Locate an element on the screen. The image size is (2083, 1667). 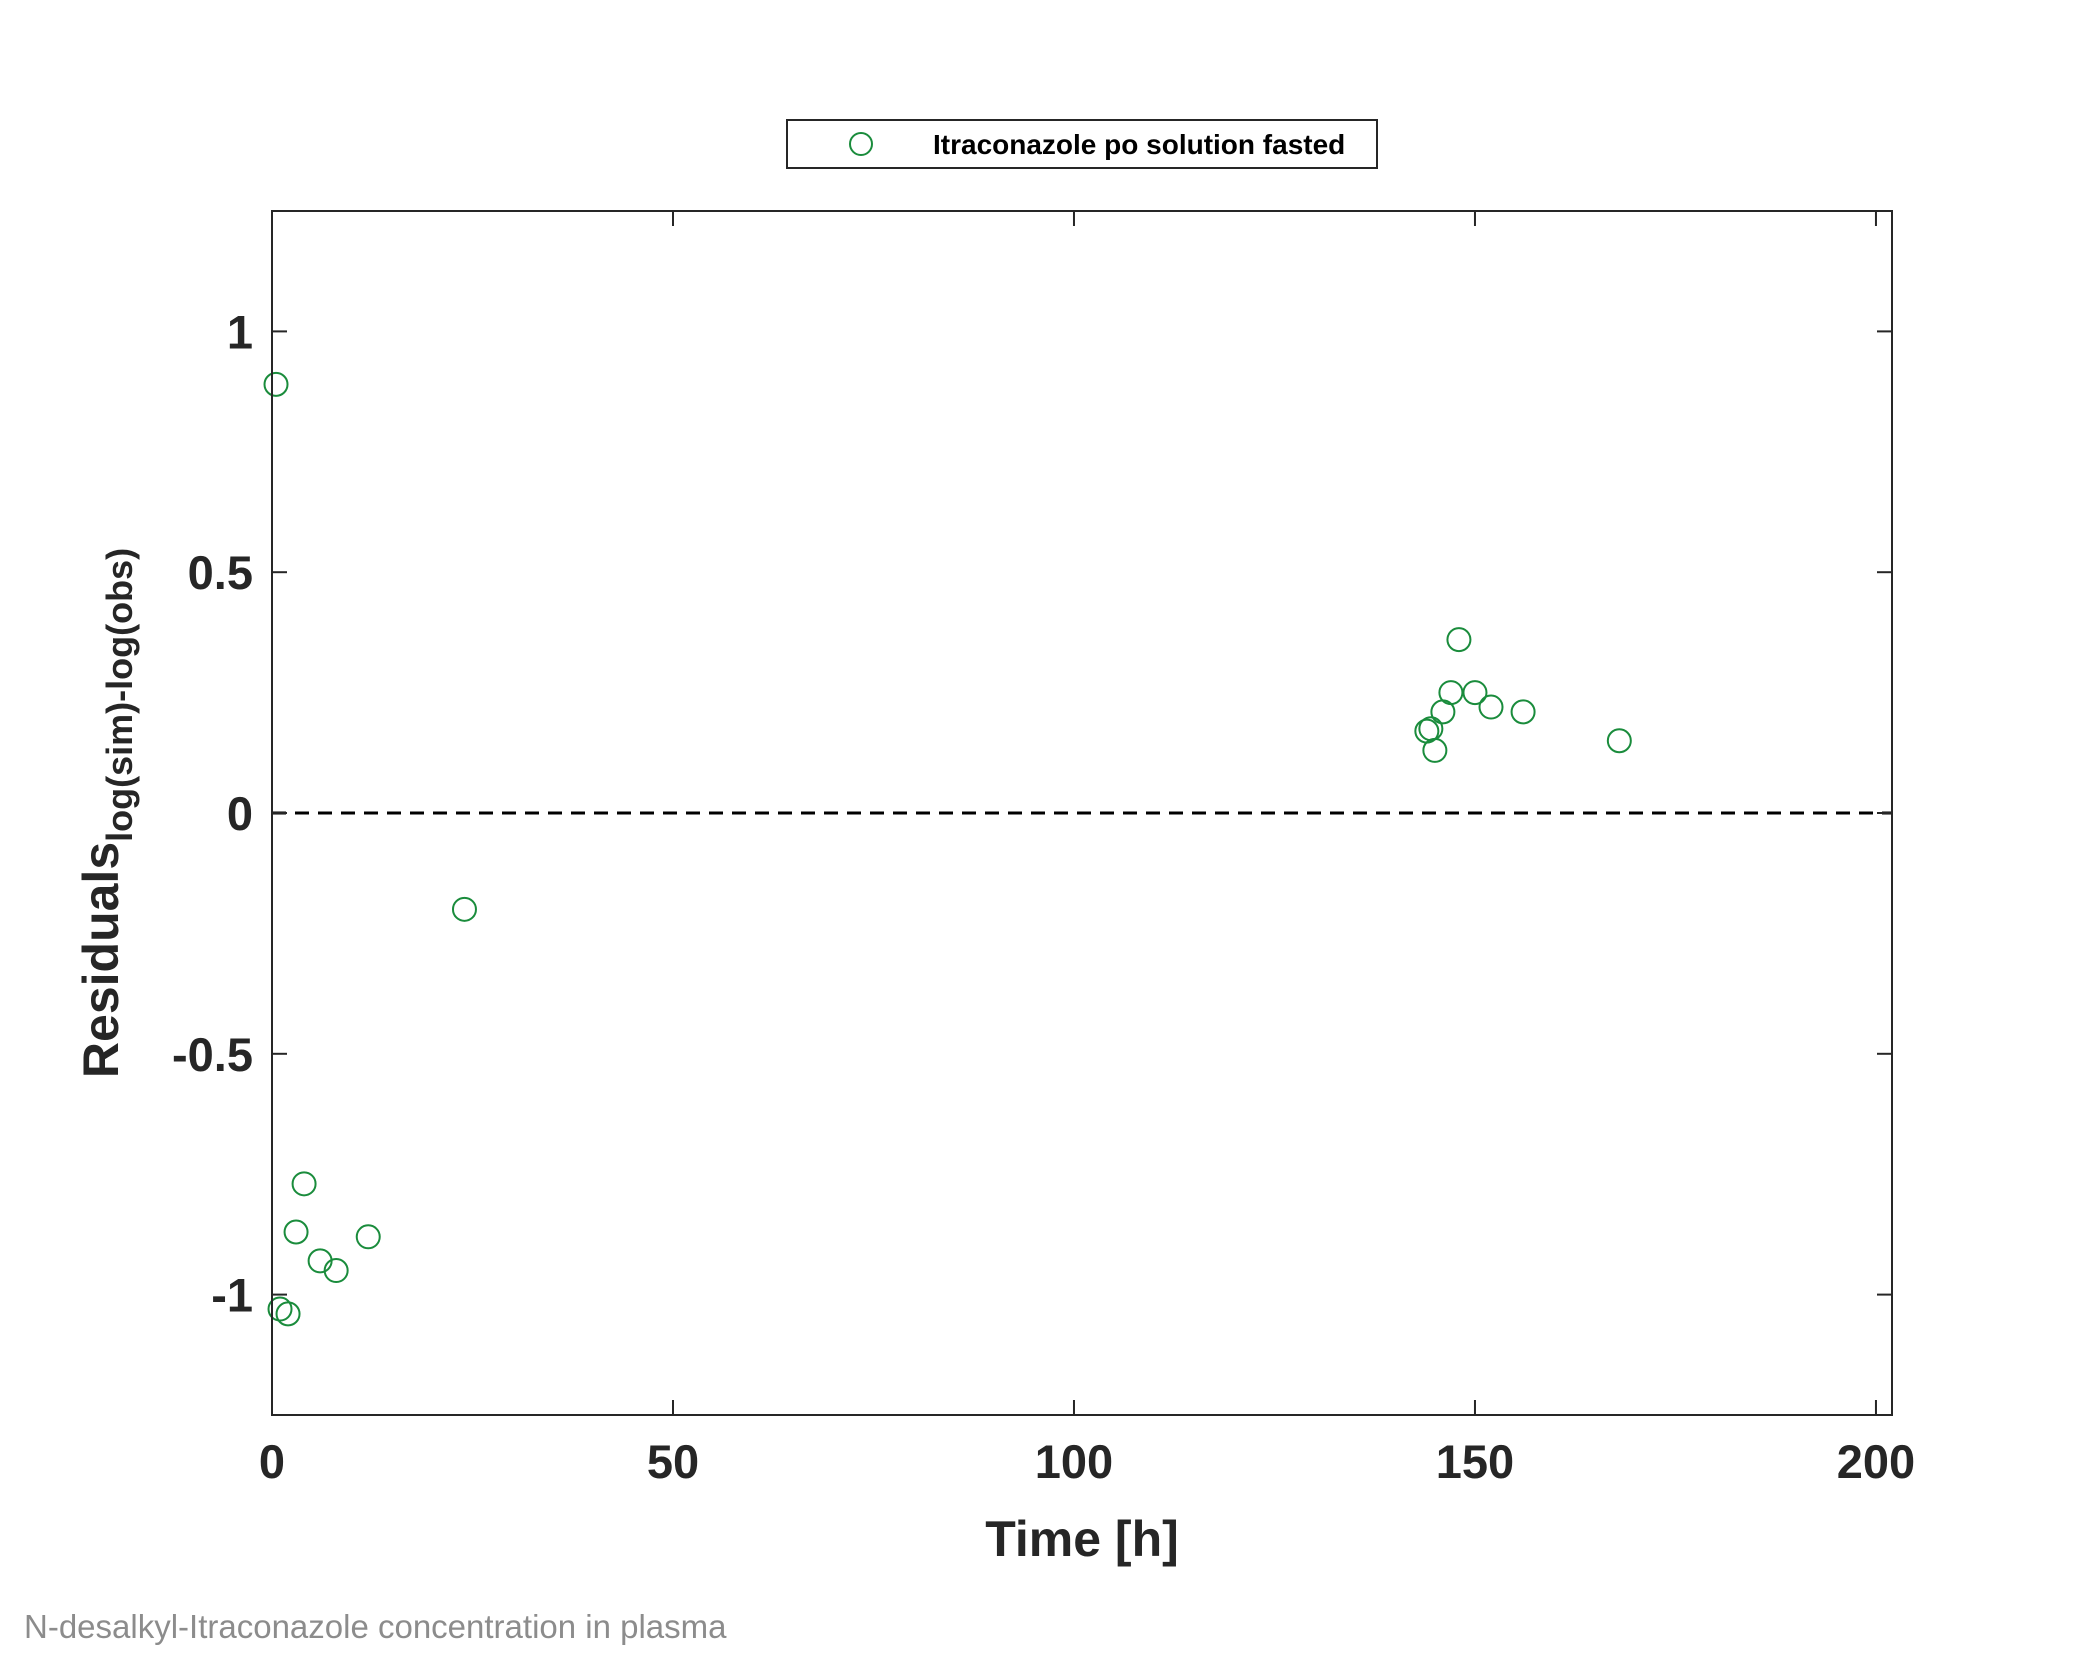
x-tick-label: 50 is located at coordinates (673, 1461).